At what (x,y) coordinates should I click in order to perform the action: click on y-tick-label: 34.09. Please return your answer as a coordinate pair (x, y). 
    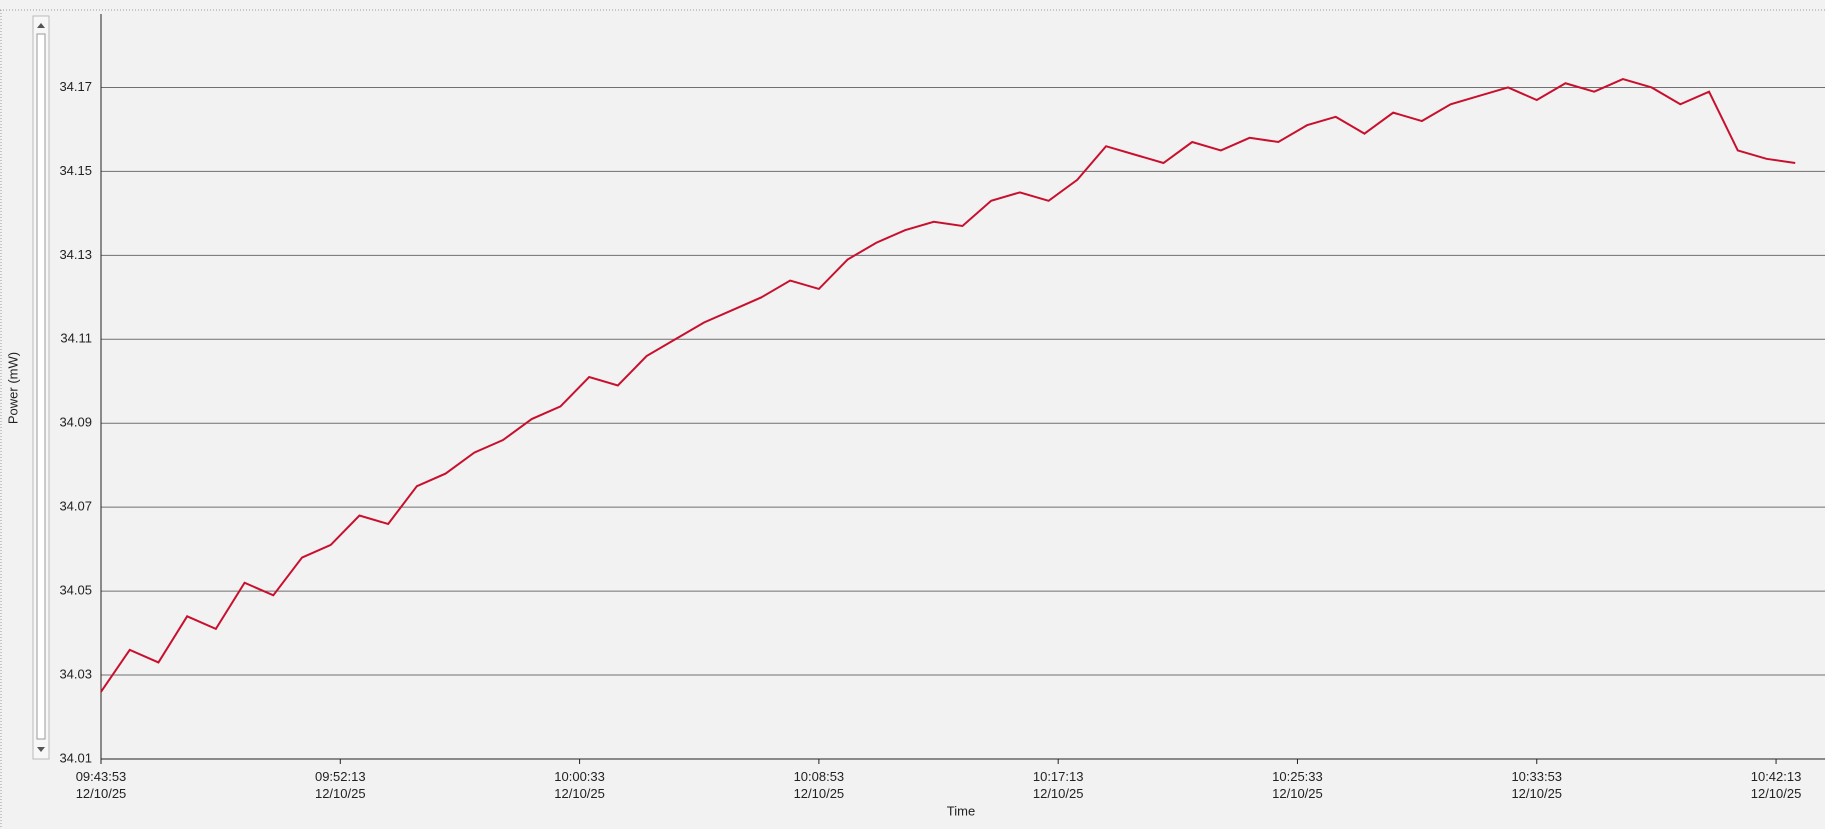
    Looking at the image, I should click on (75, 422).